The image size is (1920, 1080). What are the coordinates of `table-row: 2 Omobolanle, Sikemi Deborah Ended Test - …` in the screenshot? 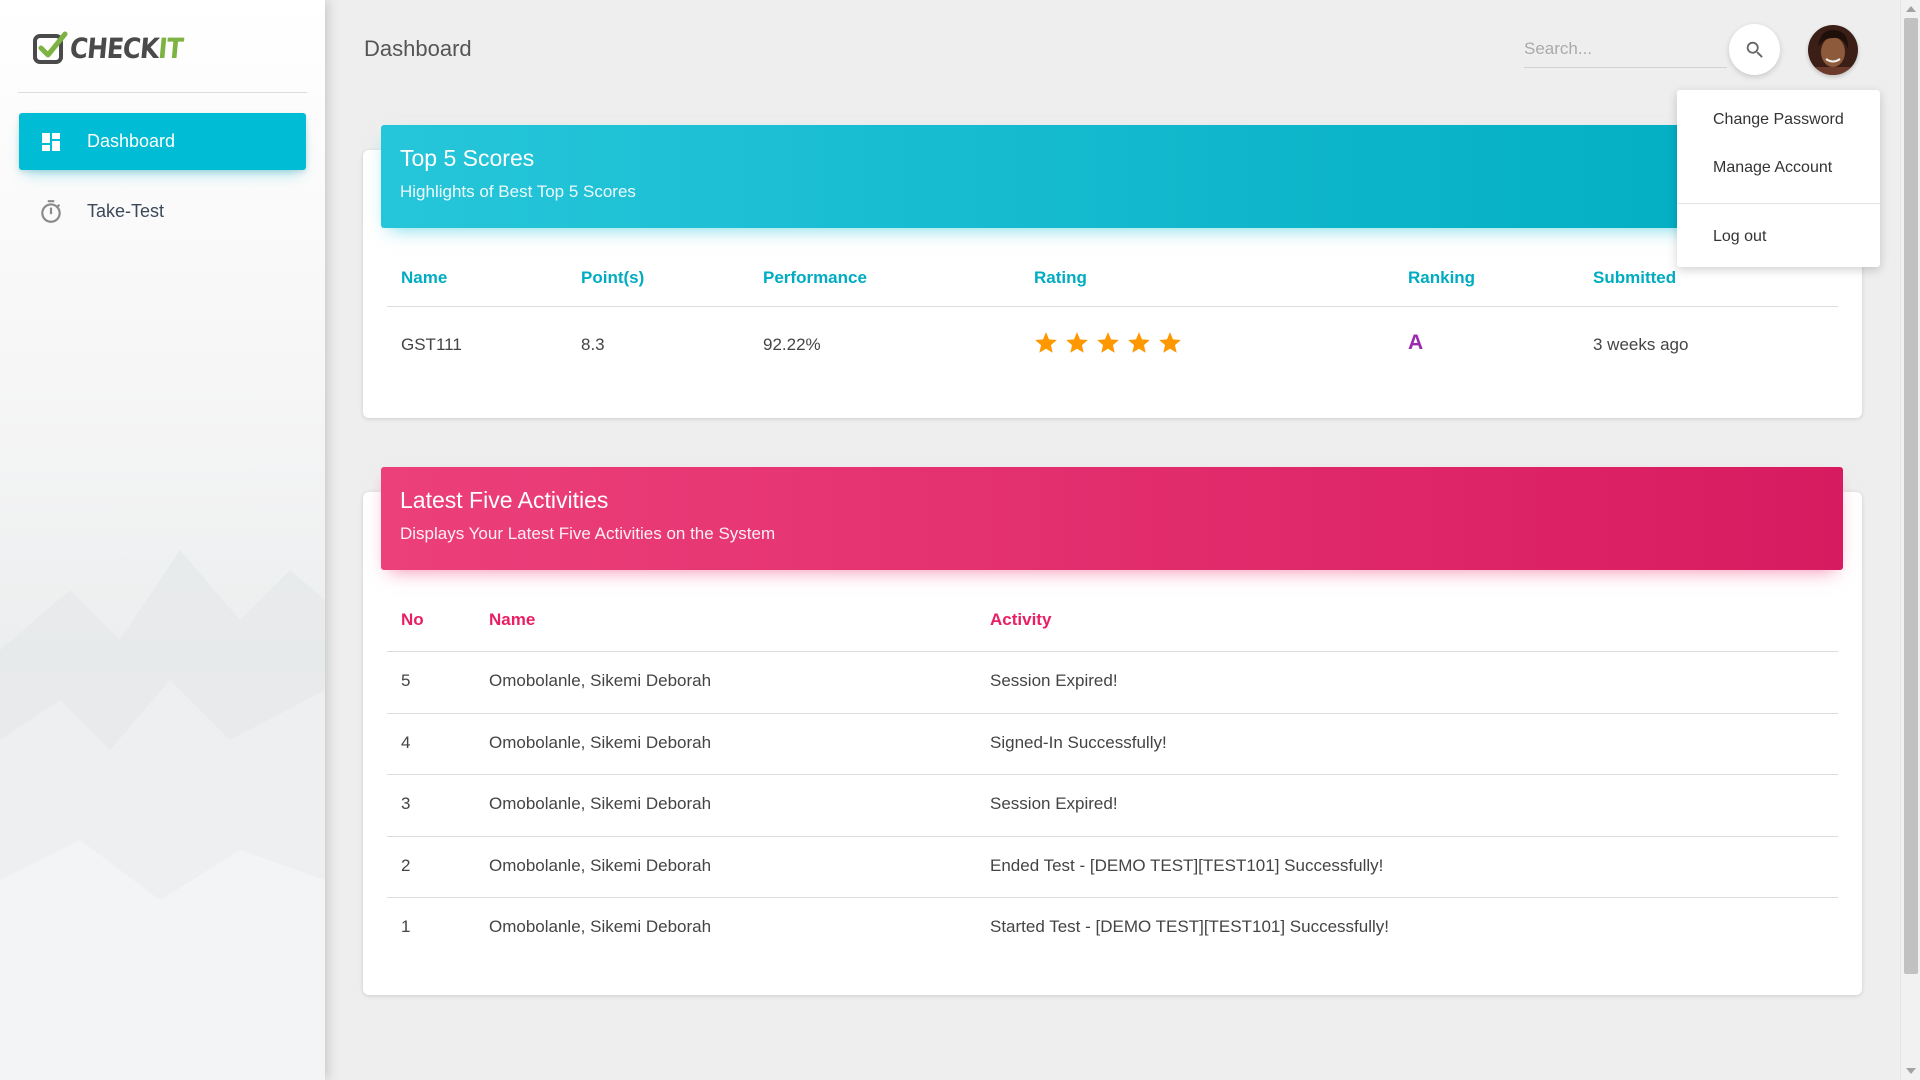 It's located at (1112, 867).